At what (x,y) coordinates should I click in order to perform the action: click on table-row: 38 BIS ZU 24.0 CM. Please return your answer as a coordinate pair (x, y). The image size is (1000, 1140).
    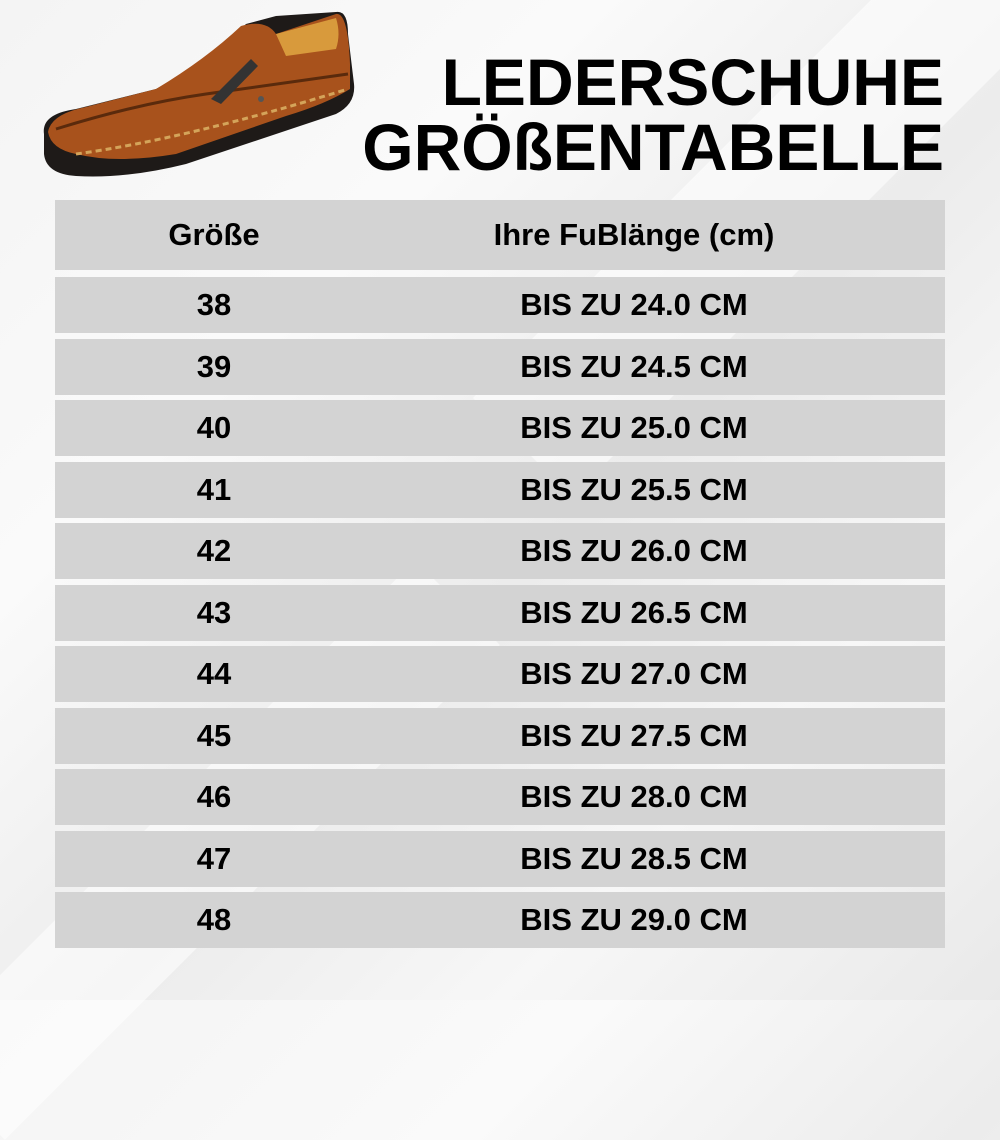
    Looking at the image, I should click on (500, 305).